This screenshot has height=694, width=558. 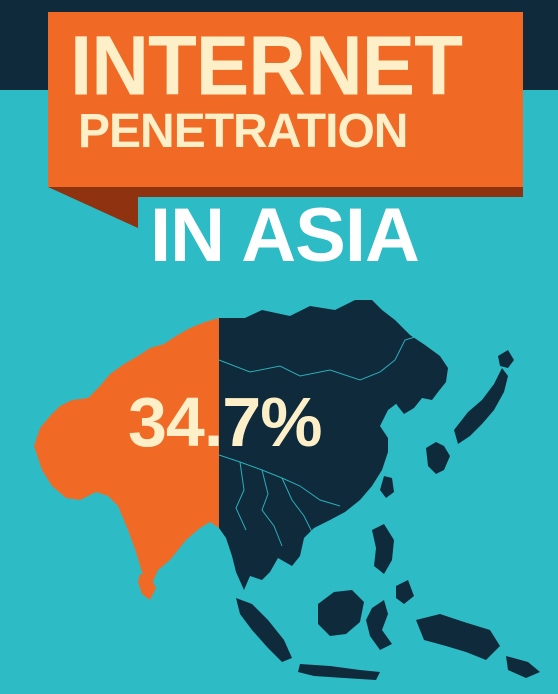 I want to click on country-borders, so click(x=318, y=441).